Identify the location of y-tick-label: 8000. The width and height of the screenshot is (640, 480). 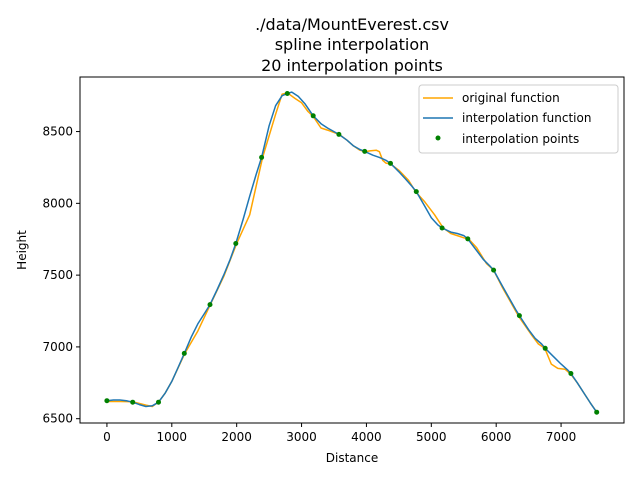
(57, 203).